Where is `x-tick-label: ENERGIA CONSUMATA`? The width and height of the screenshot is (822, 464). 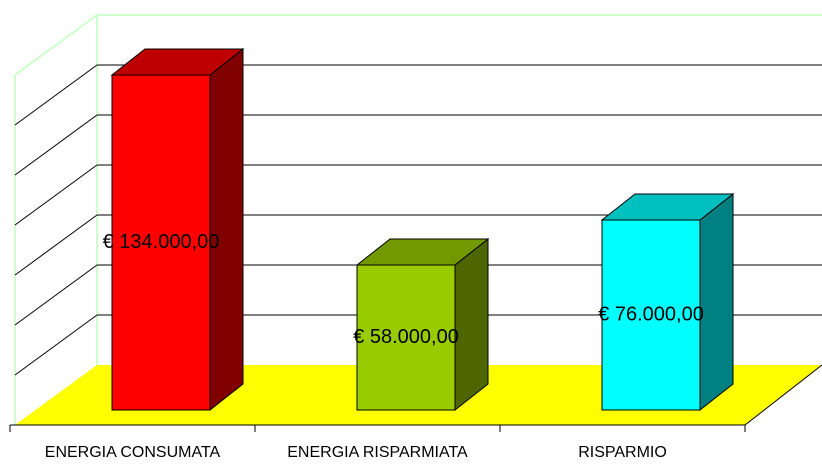 x-tick-label: ENERGIA CONSUMATA is located at coordinates (133, 452).